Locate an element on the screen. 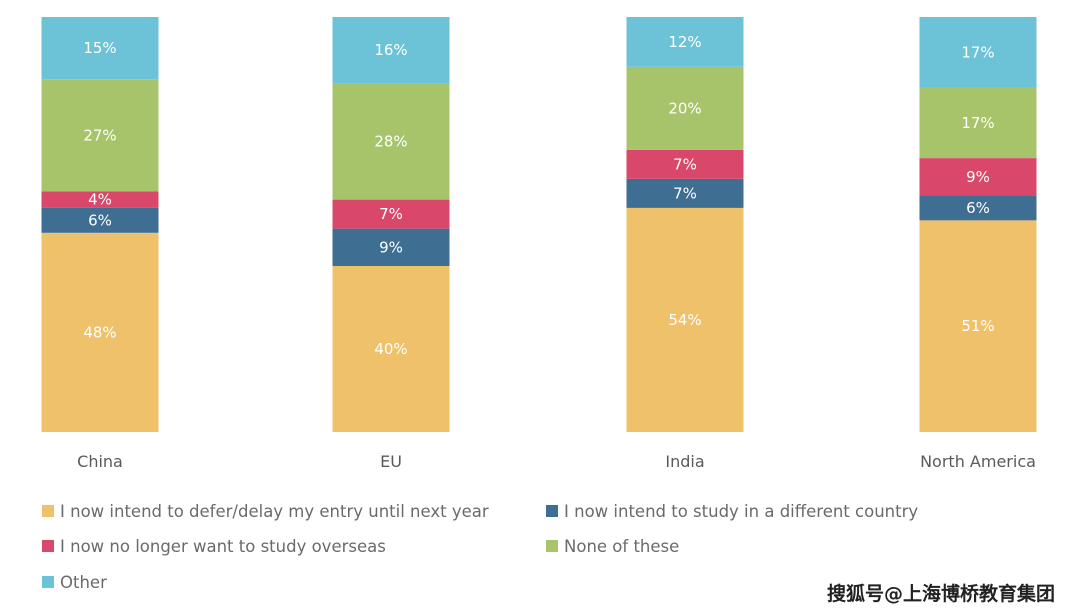  data-label-china-different_country: 6% is located at coordinates (100, 220).